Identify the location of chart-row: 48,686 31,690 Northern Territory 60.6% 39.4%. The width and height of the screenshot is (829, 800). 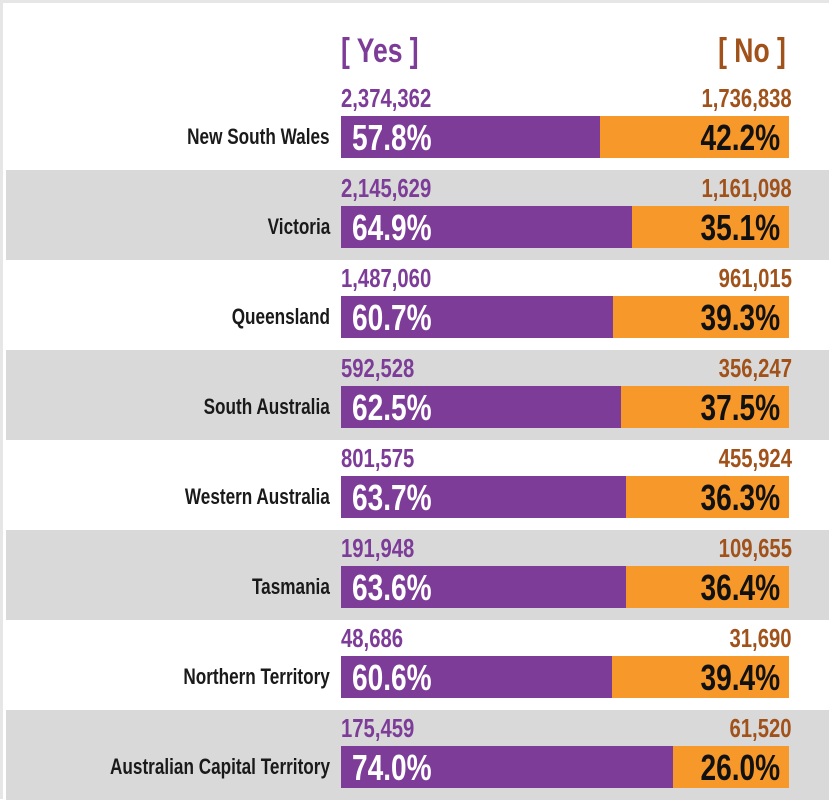
(417, 665).